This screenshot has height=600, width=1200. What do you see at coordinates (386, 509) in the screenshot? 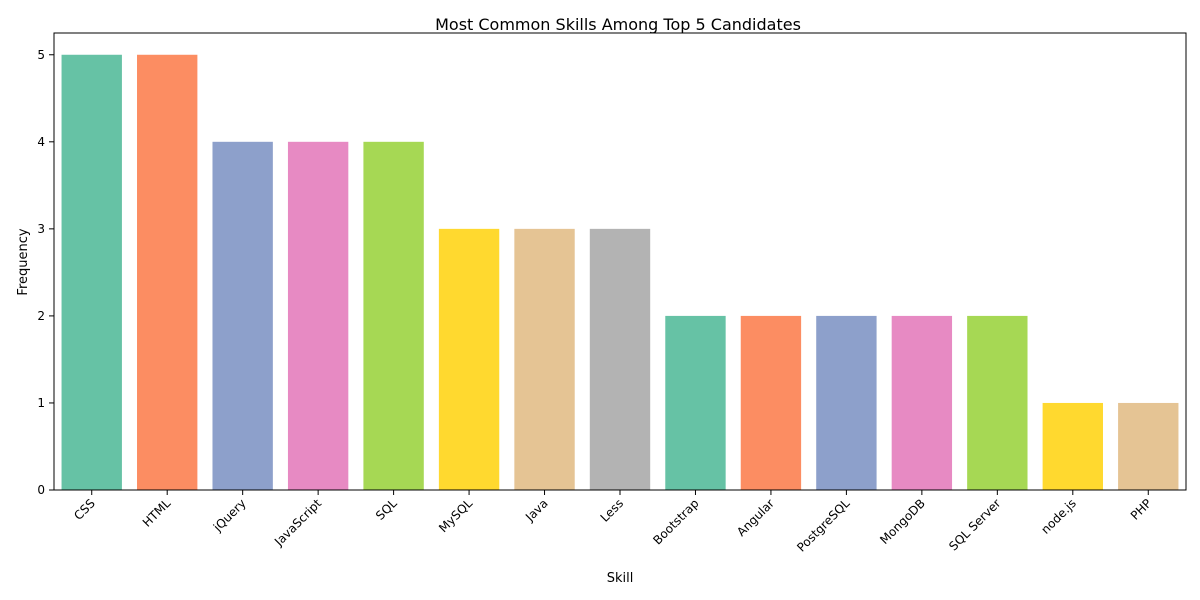
I see `x-tick-label: SQL` at bounding box center [386, 509].